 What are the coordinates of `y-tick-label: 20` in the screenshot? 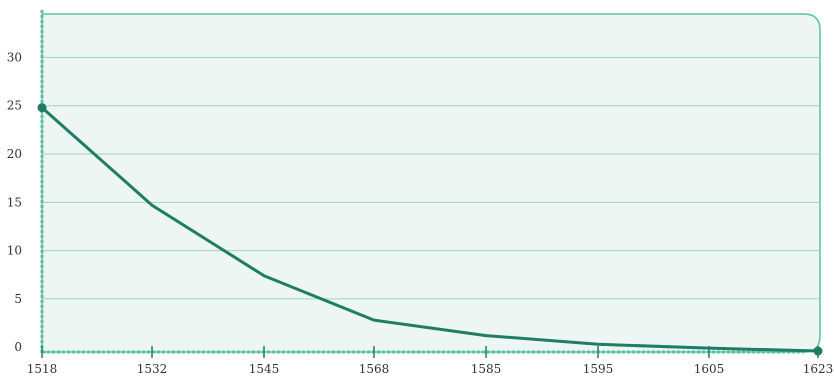 It's located at (14, 154).